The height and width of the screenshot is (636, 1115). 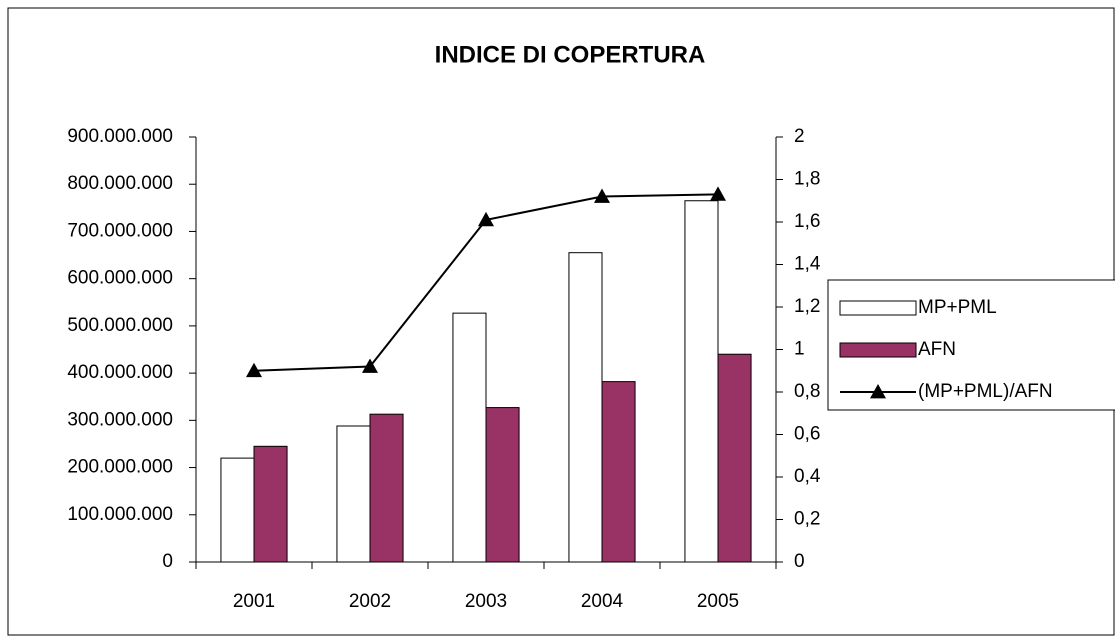 What do you see at coordinates (254, 601) in the screenshot?
I see `x-tick-label: 2001` at bounding box center [254, 601].